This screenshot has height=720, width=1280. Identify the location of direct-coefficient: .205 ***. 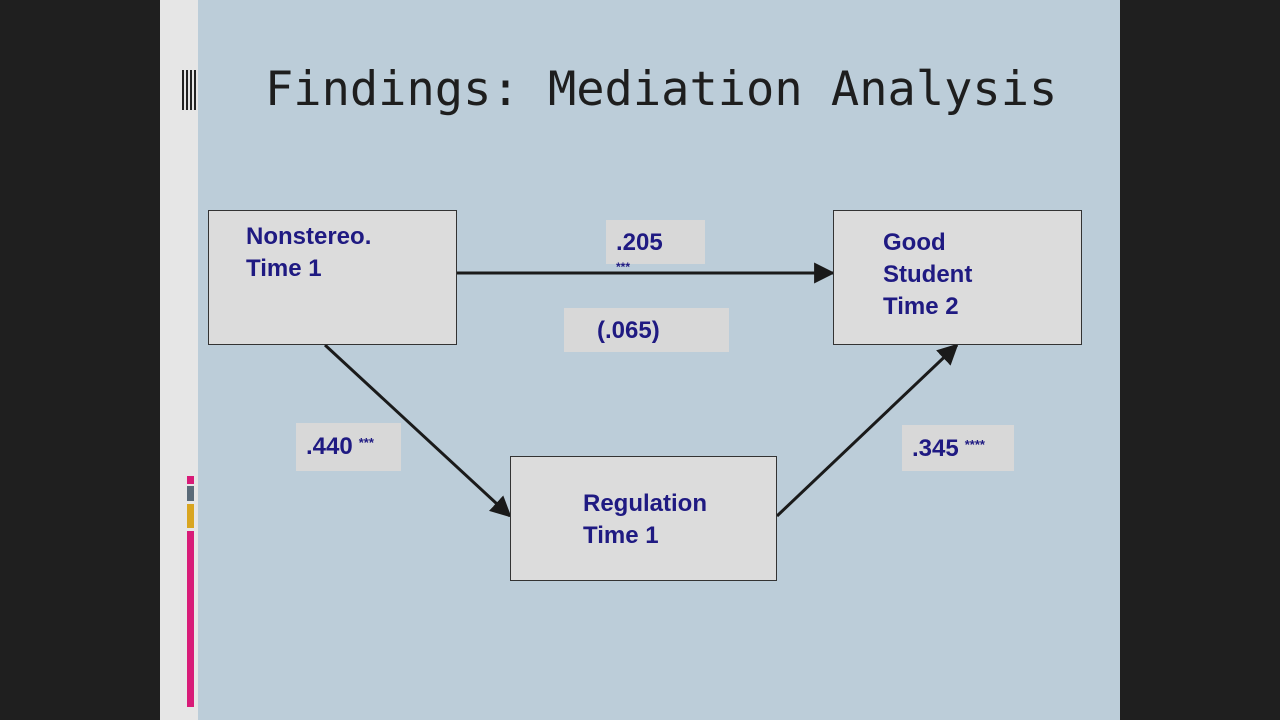
(655, 247).